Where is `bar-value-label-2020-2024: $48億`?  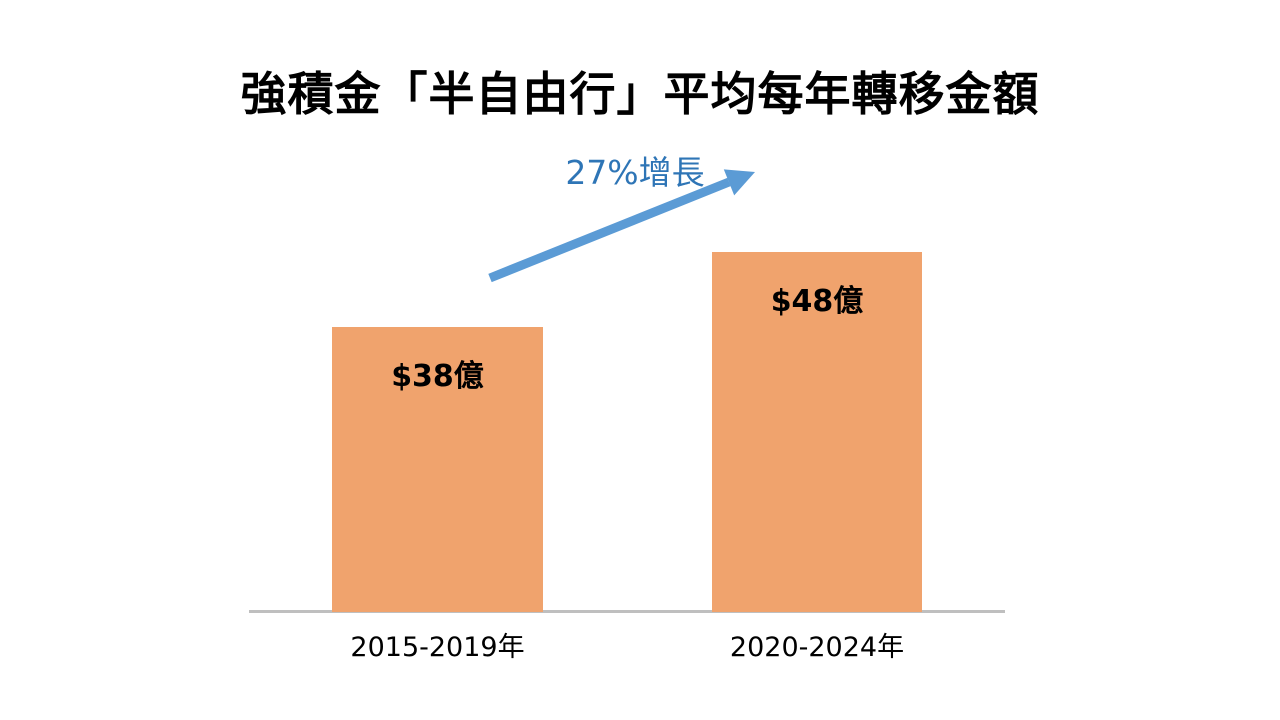 bar-value-label-2020-2024: $48億 is located at coordinates (817, 301).